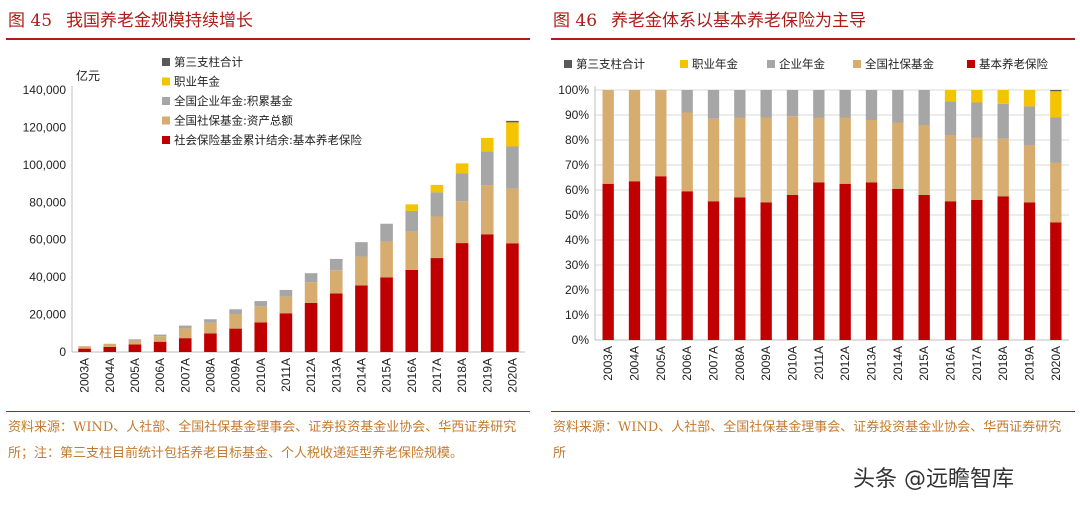 The width and height of the screenshot is (1080, 505). What do you see at coordinates (462, 375) in the screenshot?
I see `left-chart-x-tick-label: 2018A` at bounding box center [462, 375].